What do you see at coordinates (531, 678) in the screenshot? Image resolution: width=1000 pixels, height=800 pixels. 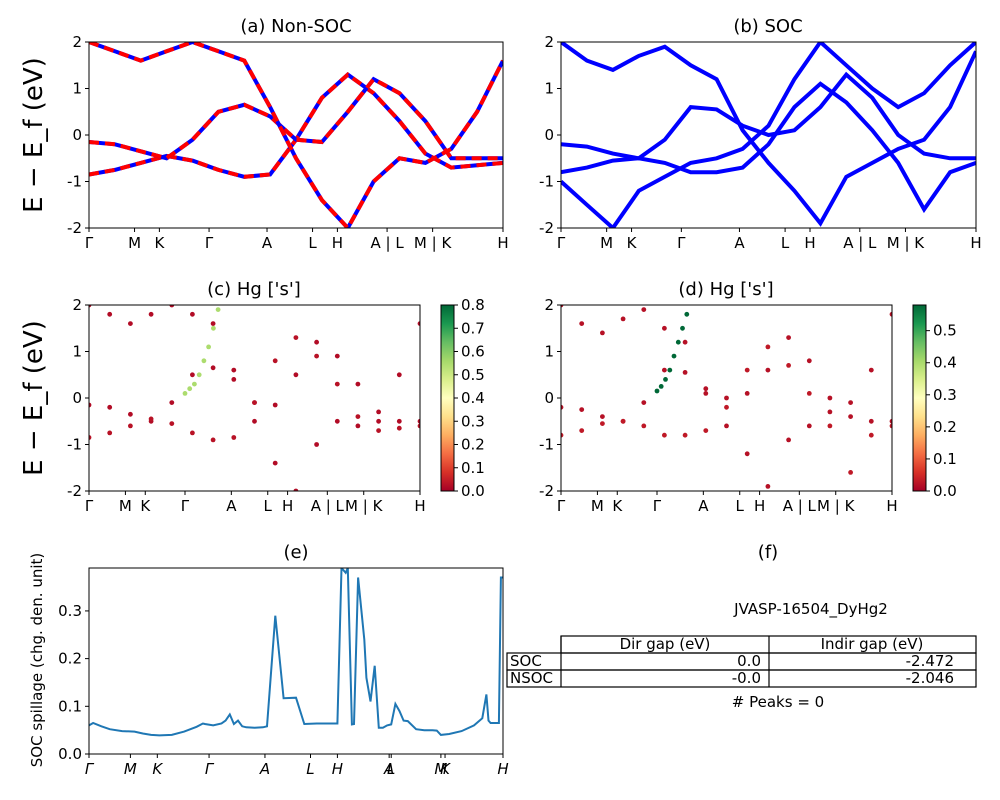 I see `table-row-label: NSOC` at bounding box center [531, 678].